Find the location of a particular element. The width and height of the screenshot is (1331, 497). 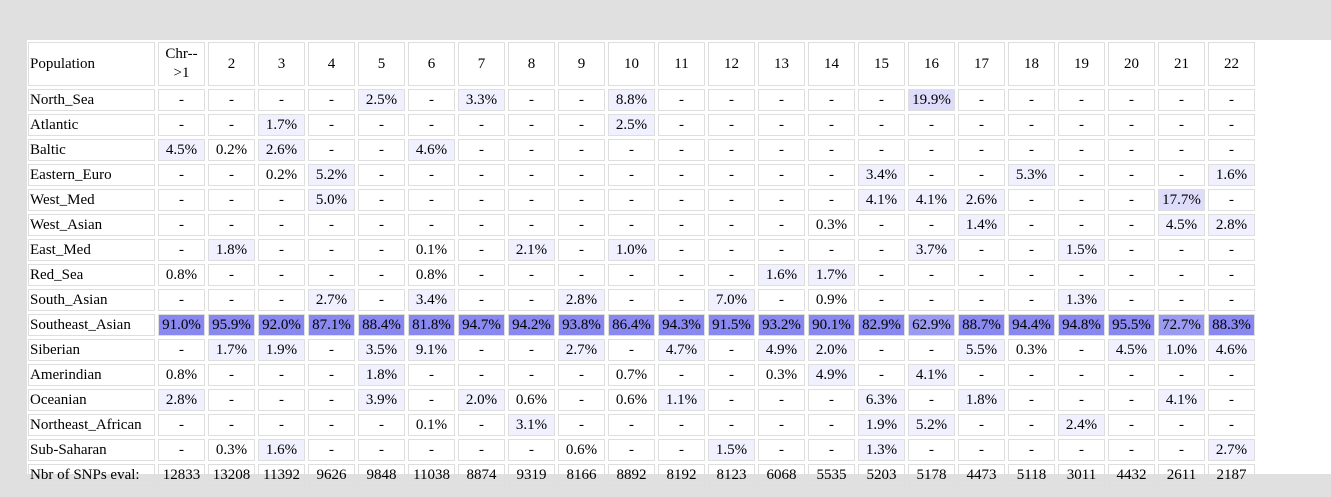

percentage-cell: 3.3% is located at coordinates (481, 100).